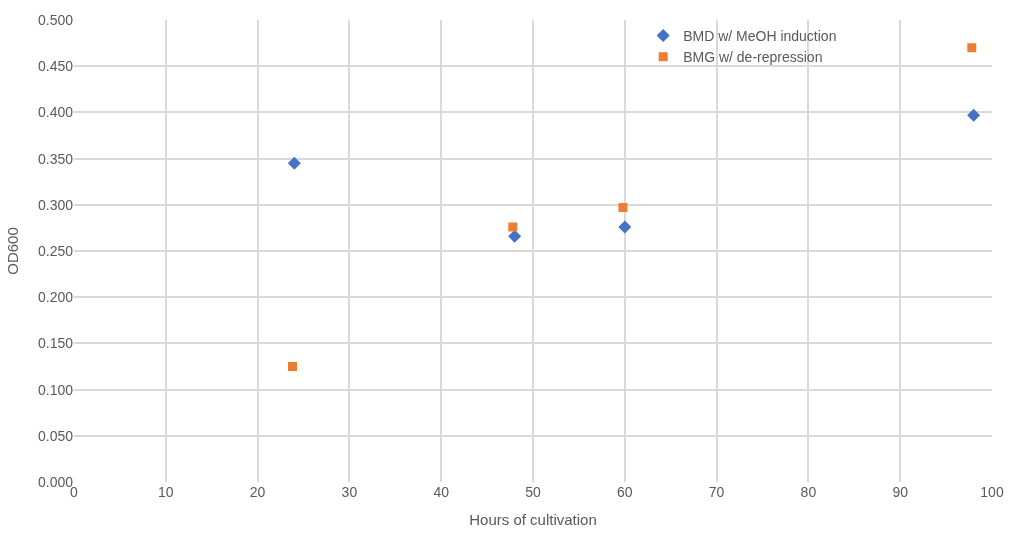 The image size is (1016, 542). I want to click on x-tick-label: 10, so click(166, 492).